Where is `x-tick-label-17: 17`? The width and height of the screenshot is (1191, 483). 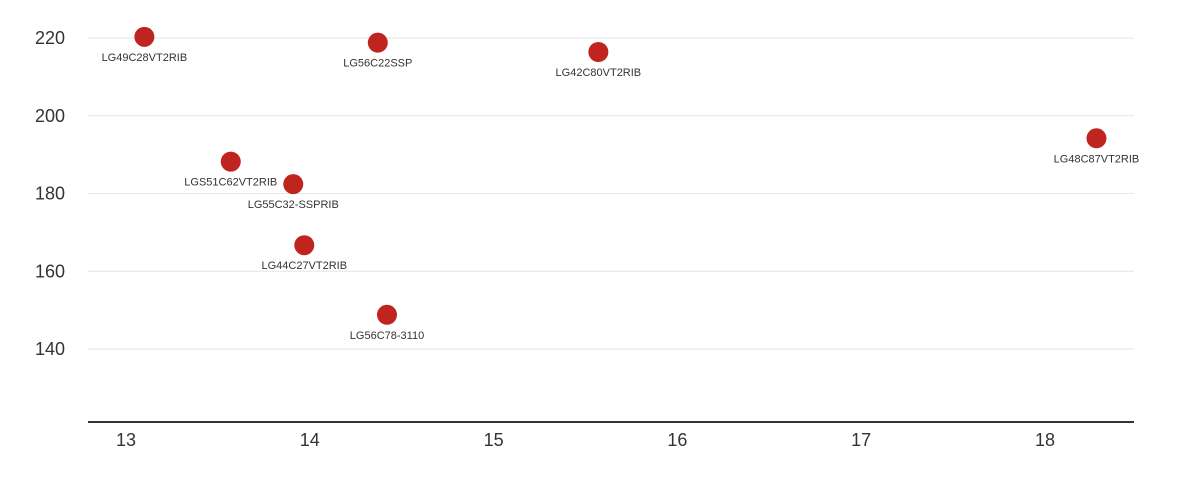 x-tick-label-17: 17 is located at coordinates (861, 440).